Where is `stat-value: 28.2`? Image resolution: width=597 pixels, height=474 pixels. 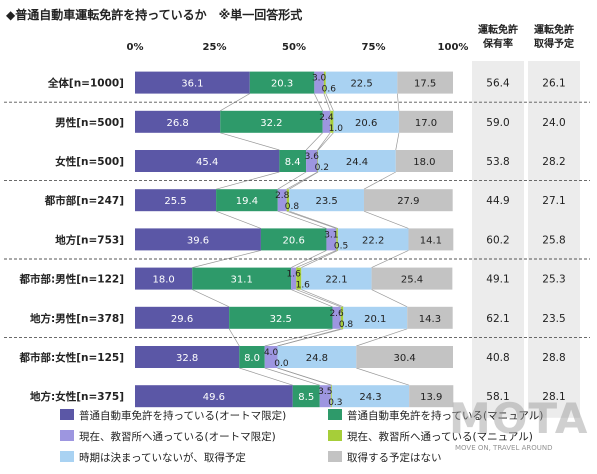
stat-value: 28.2 is located at coordinates (553, 162).